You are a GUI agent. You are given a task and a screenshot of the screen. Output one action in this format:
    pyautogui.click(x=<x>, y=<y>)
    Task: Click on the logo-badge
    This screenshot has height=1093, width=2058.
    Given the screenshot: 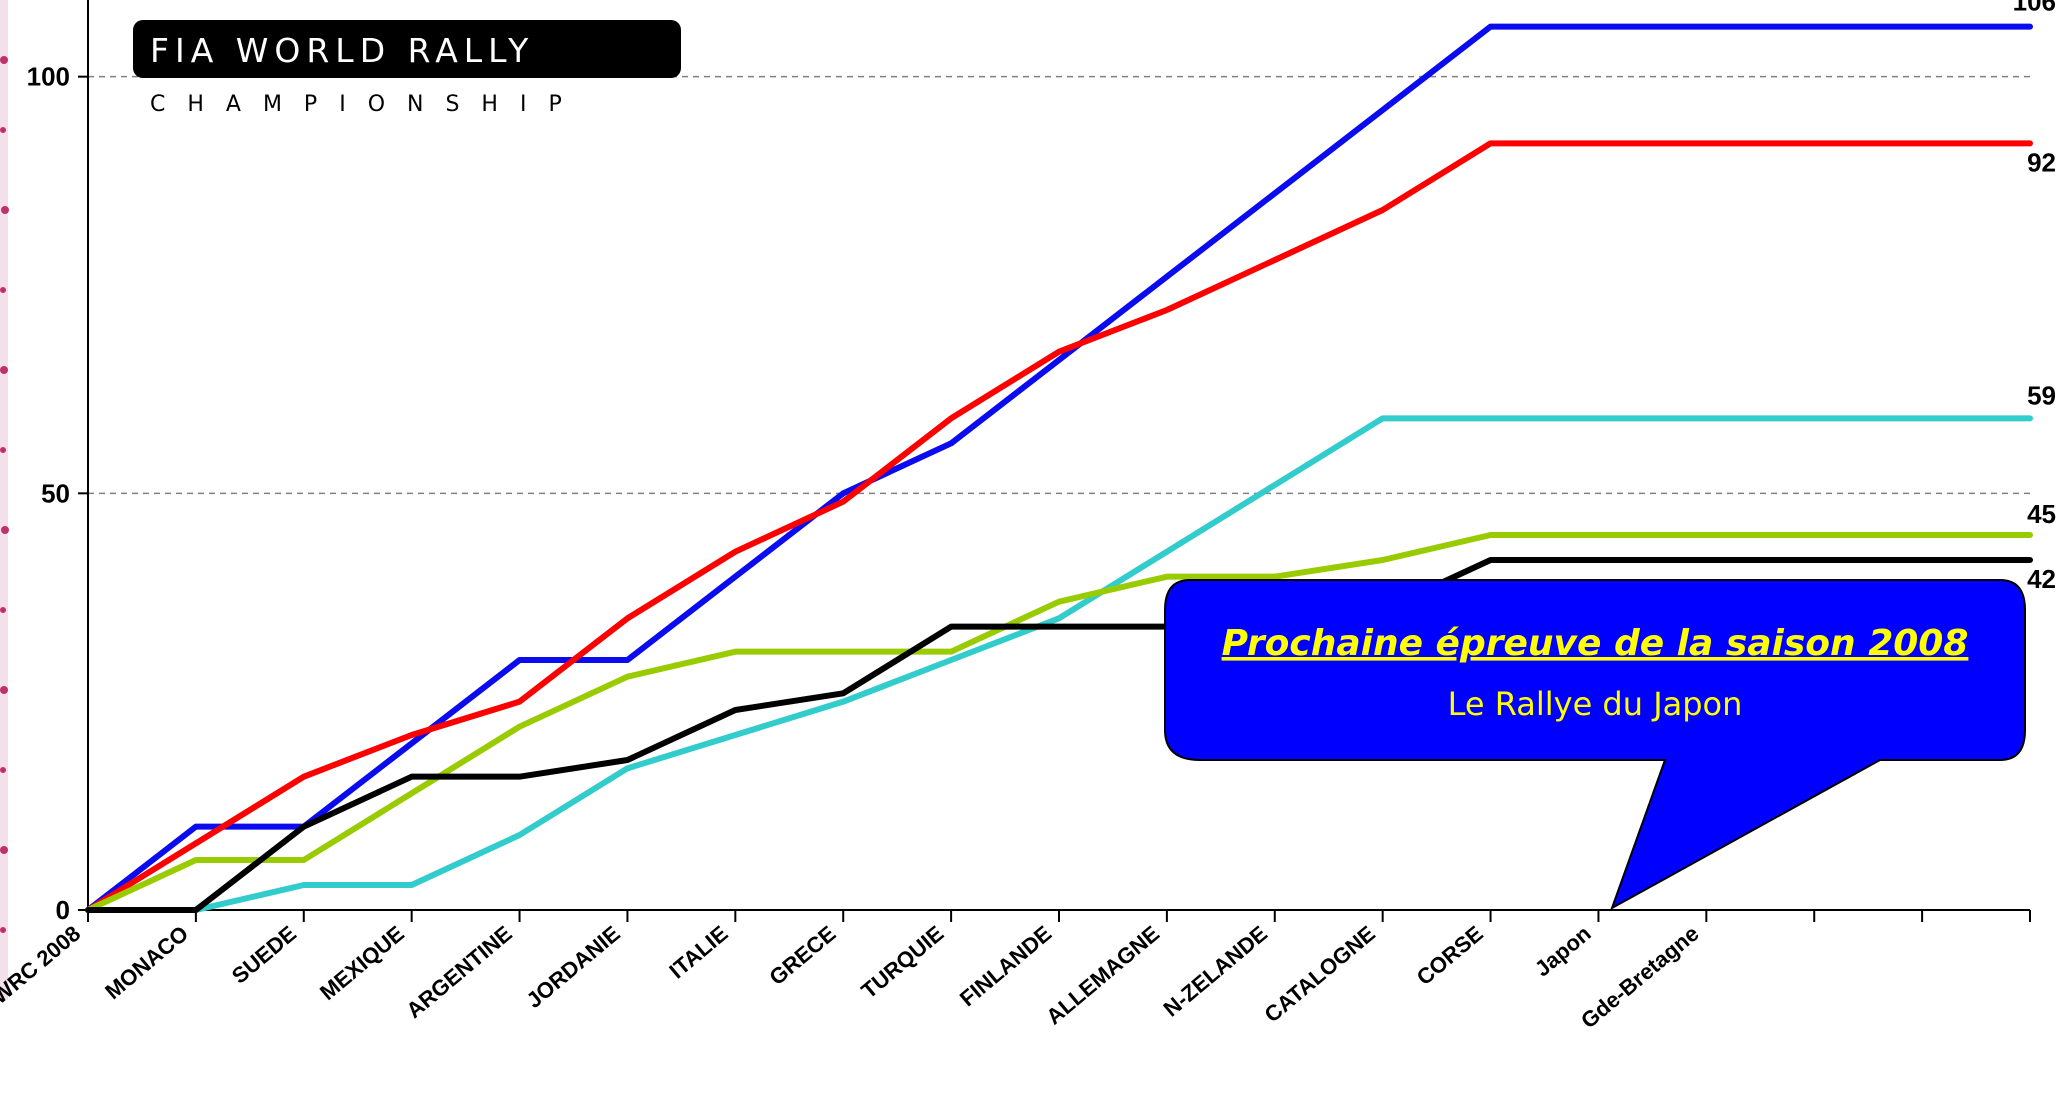 What is the action you would take?
    pyautogui.click(x=407, y=49)
    